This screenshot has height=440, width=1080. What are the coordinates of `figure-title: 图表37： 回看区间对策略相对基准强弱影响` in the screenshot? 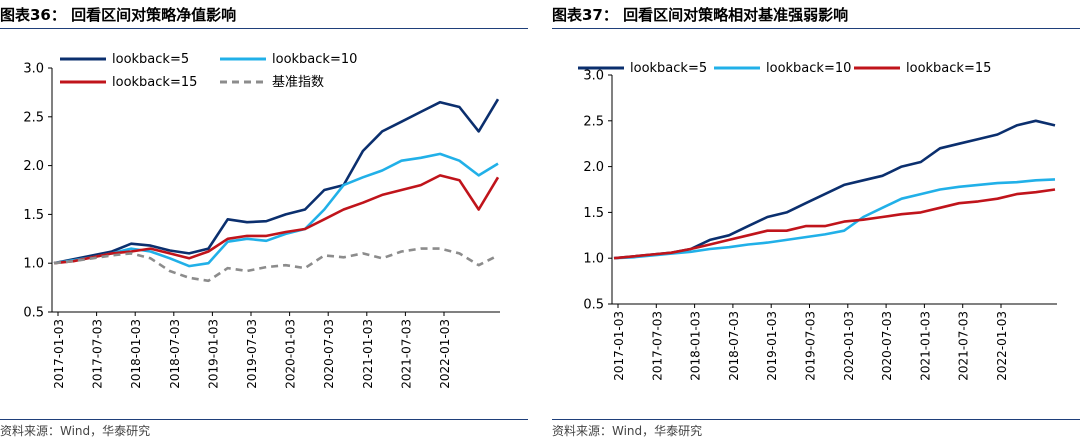 It's located at (700, 15).